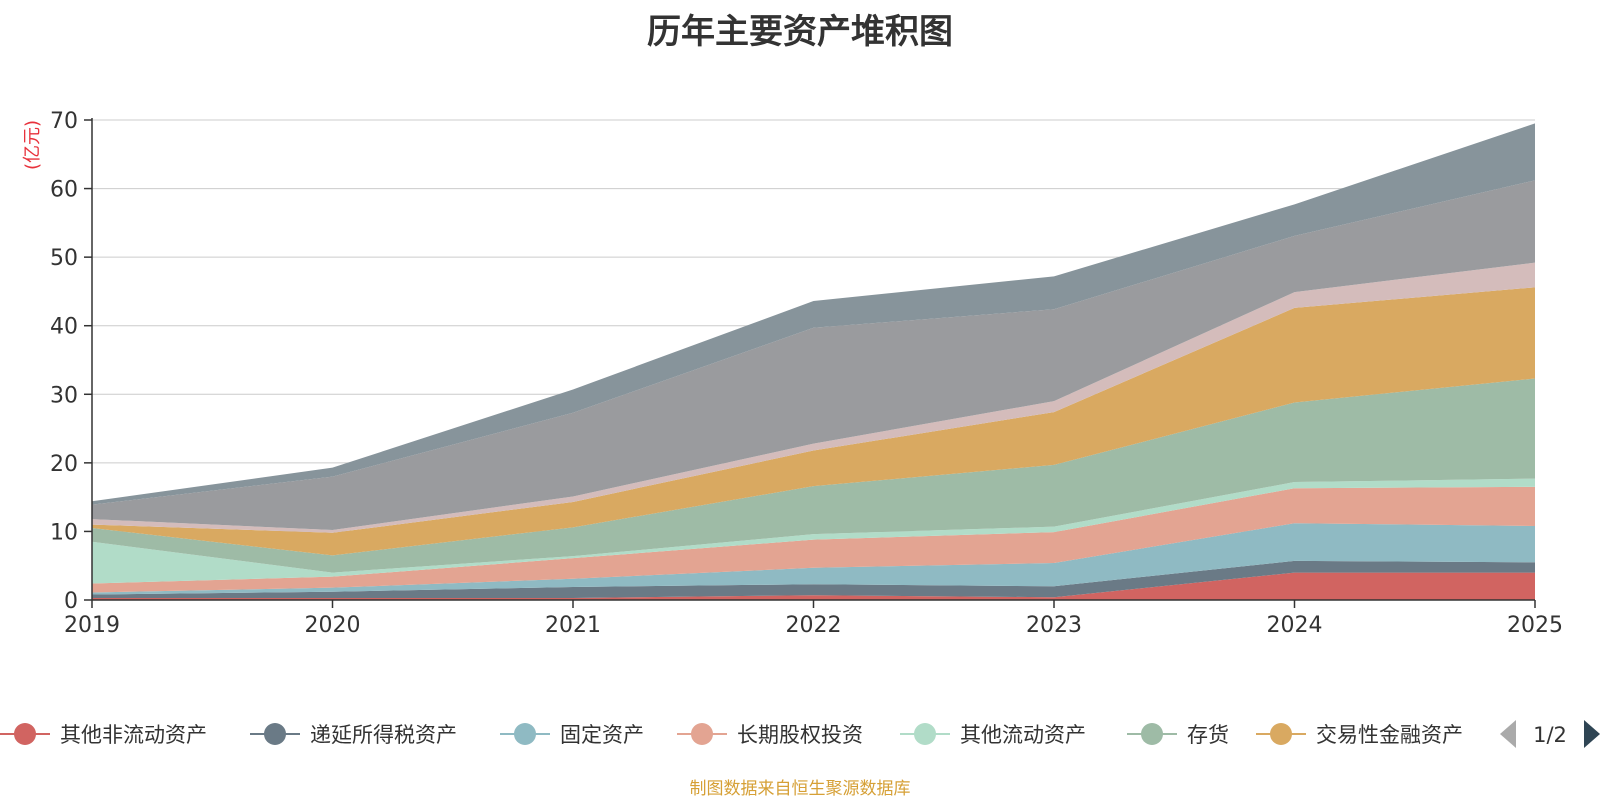 This screenshot has width=1600, height=800. What do you see at coordinates (92, 625) in the screenshot?
I see `x-tick-label: 2019` at bounding box center [92, 625].